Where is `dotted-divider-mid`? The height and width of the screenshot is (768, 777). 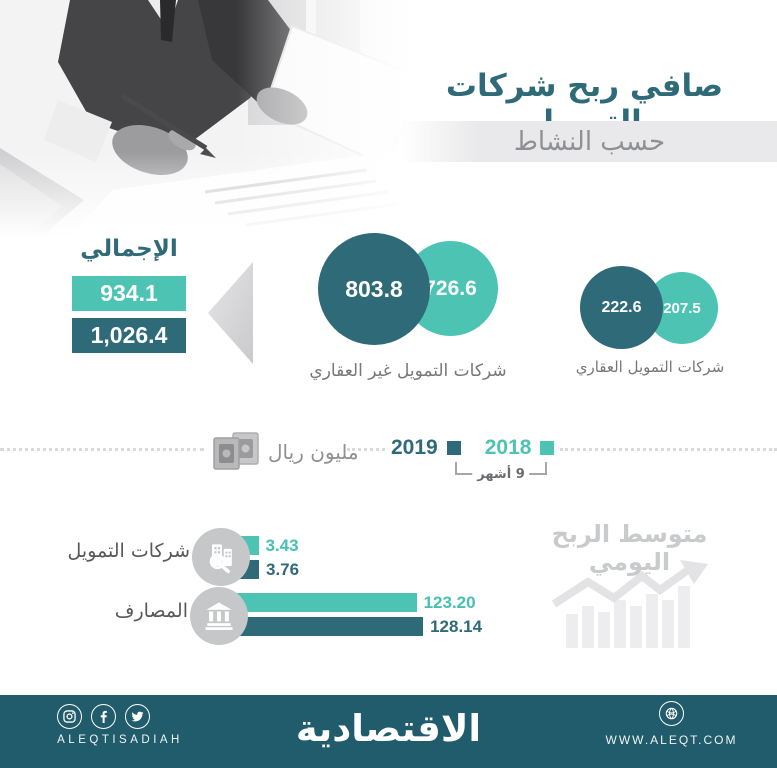
dotted-divider-mid is located at coordinates (366, 449).